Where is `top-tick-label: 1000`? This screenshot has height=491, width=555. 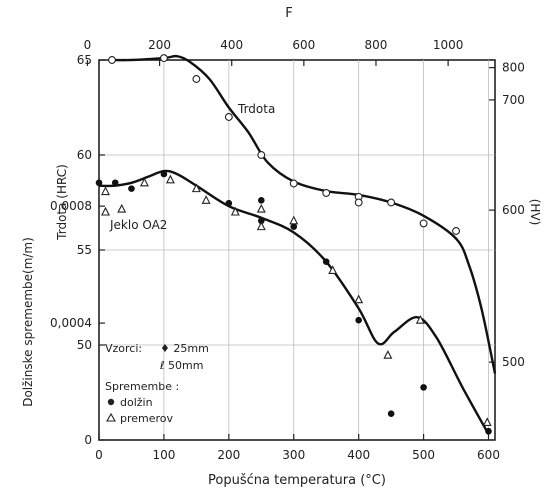 top-tick-label: 1000 is located at coordinates (448, 45).